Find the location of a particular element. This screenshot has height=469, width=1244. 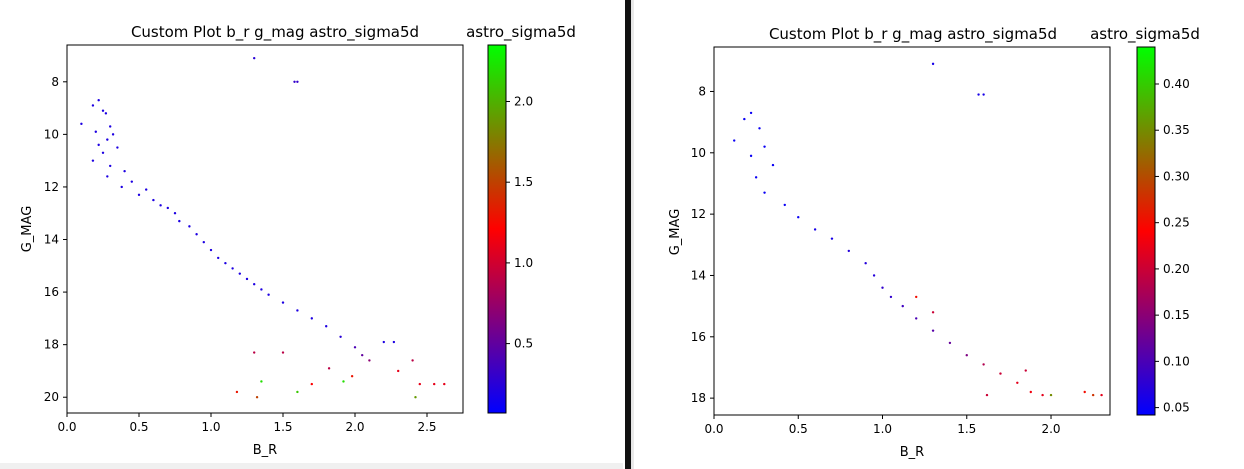

left-colorbar-tick-label: 1.0 is located at coordinates (523, 263).